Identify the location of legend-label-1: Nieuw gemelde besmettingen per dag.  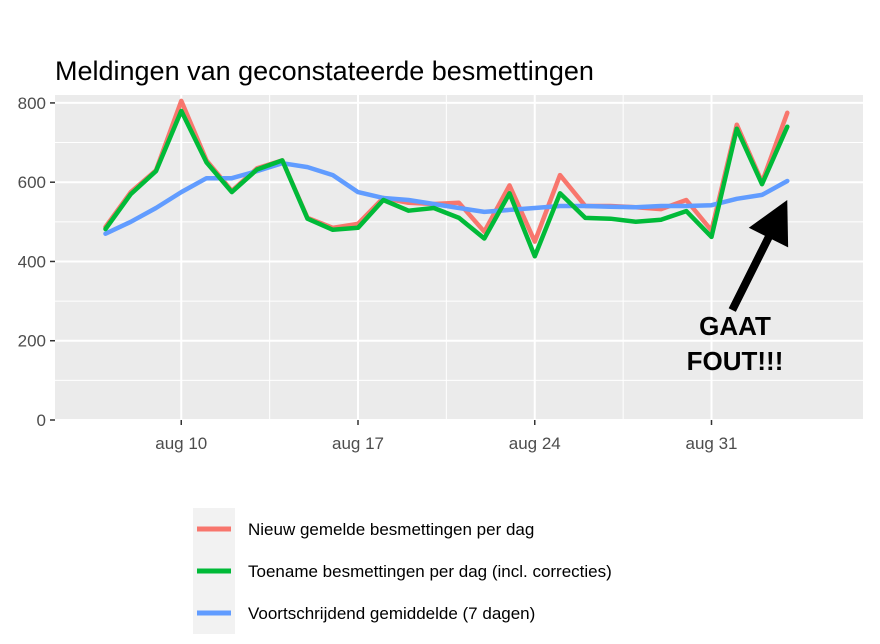
(391, 529).